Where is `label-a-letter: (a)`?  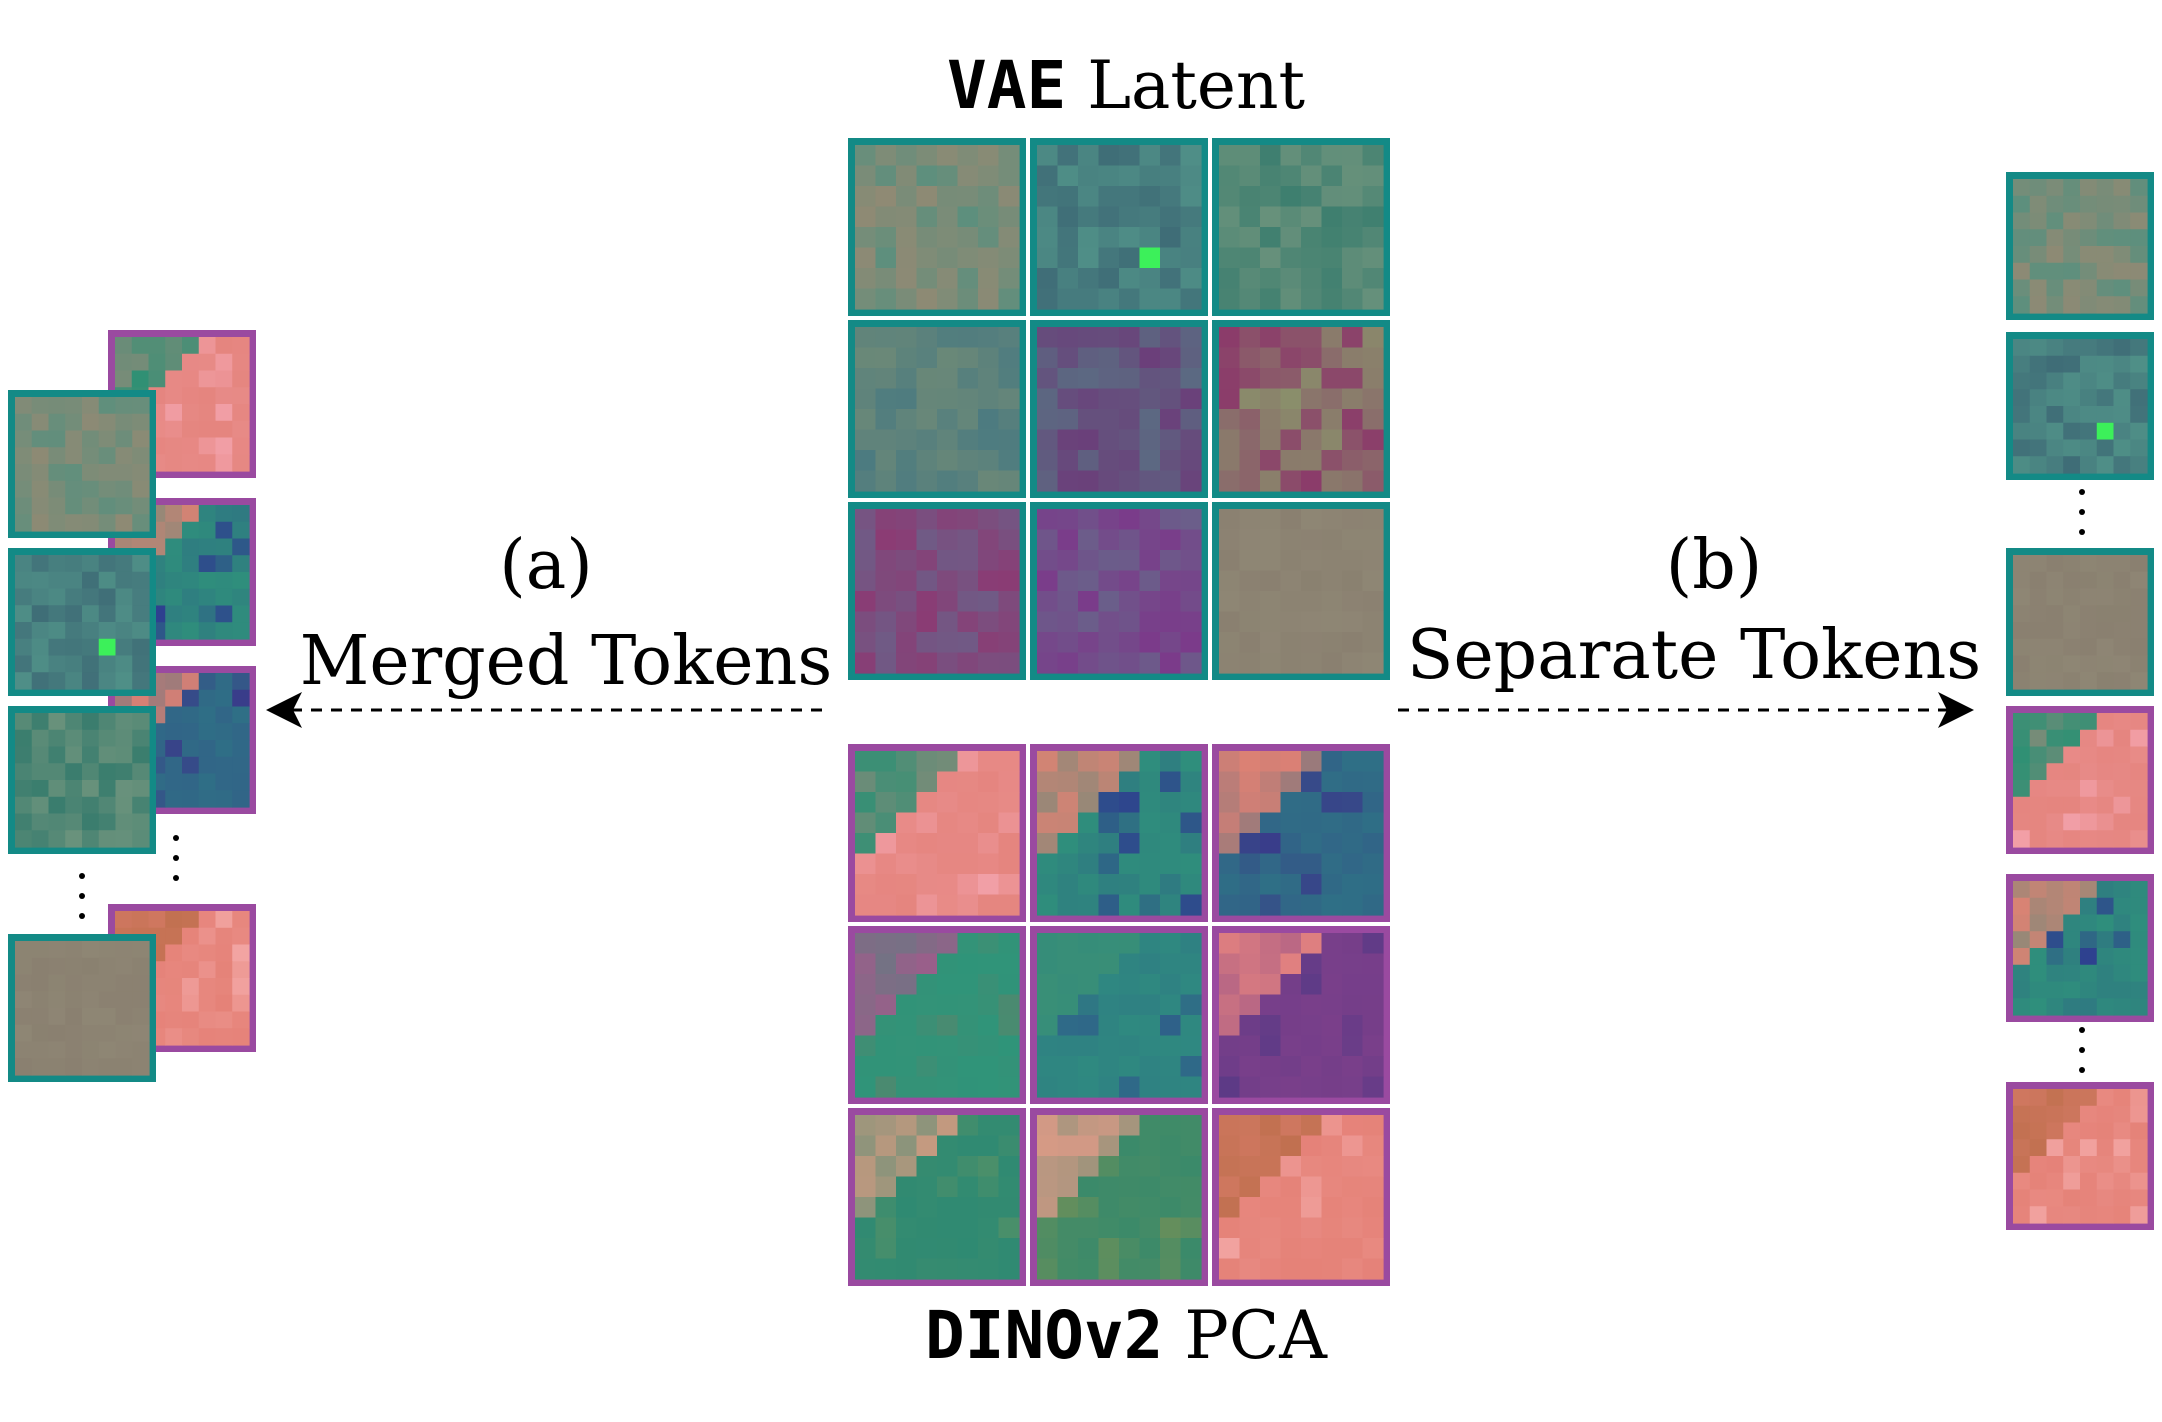 label-a-letter: (a) is located at coordinates (546, 565).